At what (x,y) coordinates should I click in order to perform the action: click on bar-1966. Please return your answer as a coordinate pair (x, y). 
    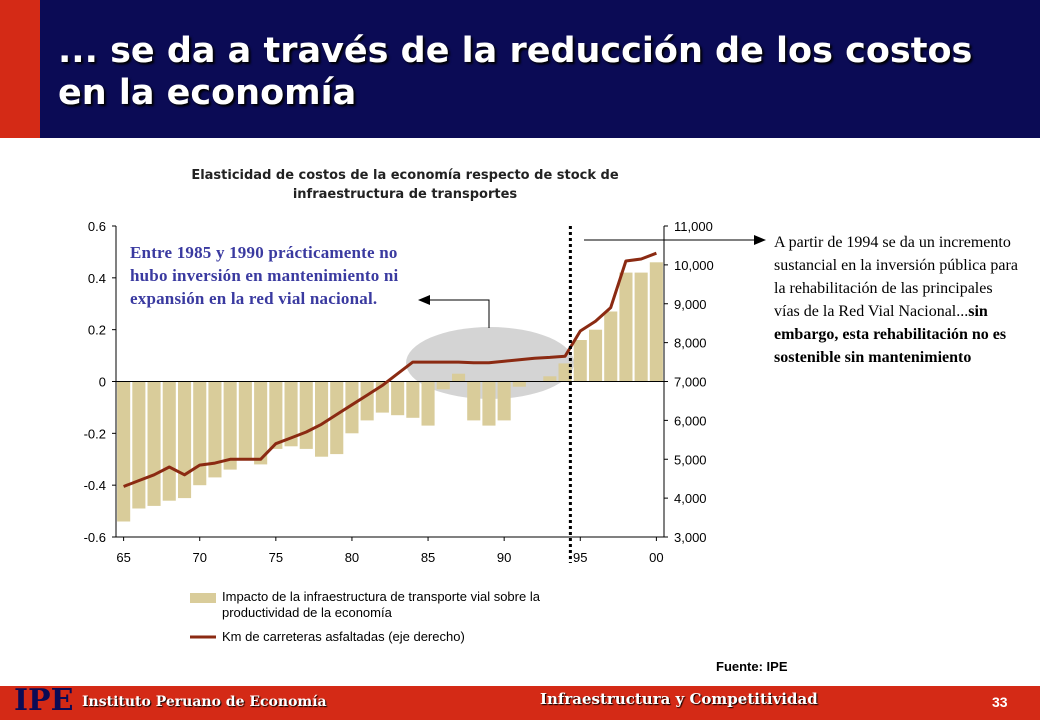
    Looking at the image, I should click on (139, 445).